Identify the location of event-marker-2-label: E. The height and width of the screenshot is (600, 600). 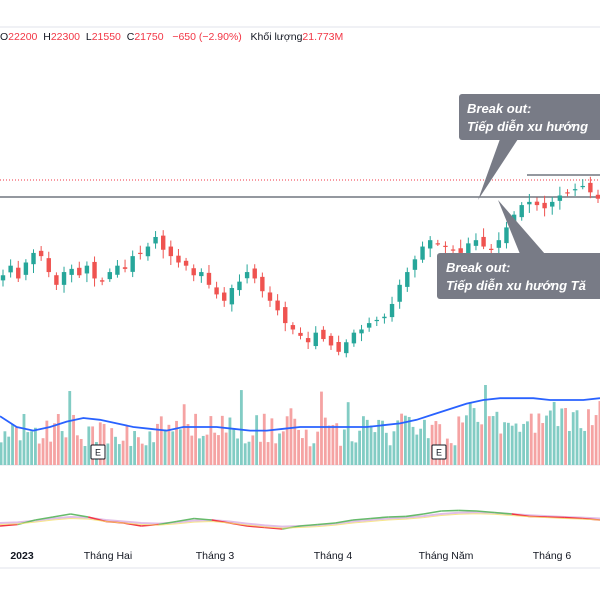
(439, 453).